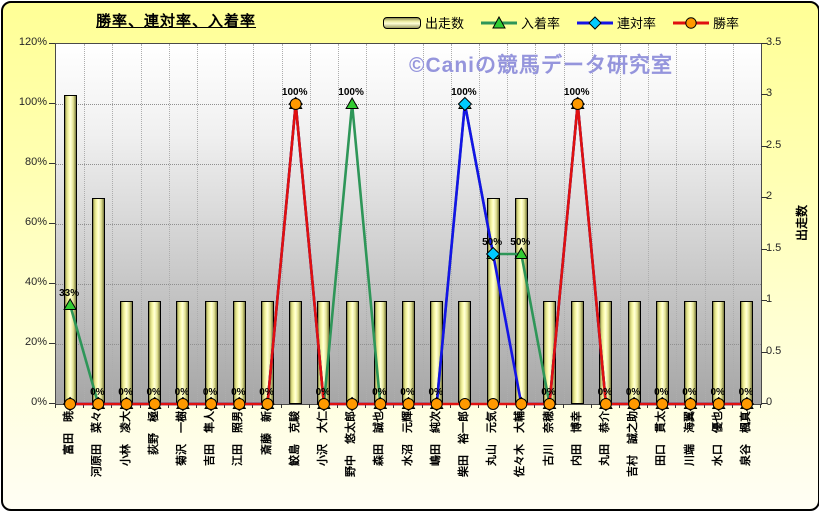 This screenshot has width=819, height=511. Describe the element at coordinates (493, 254) in the screenshot. I see `diamond-marker` at that location.